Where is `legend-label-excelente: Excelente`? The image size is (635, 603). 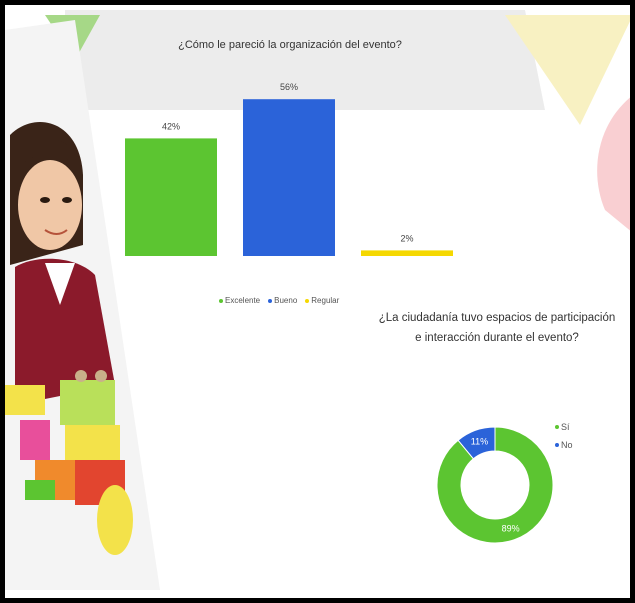 legend-label-excelente: Excelente is located at coordinates (243, 300).